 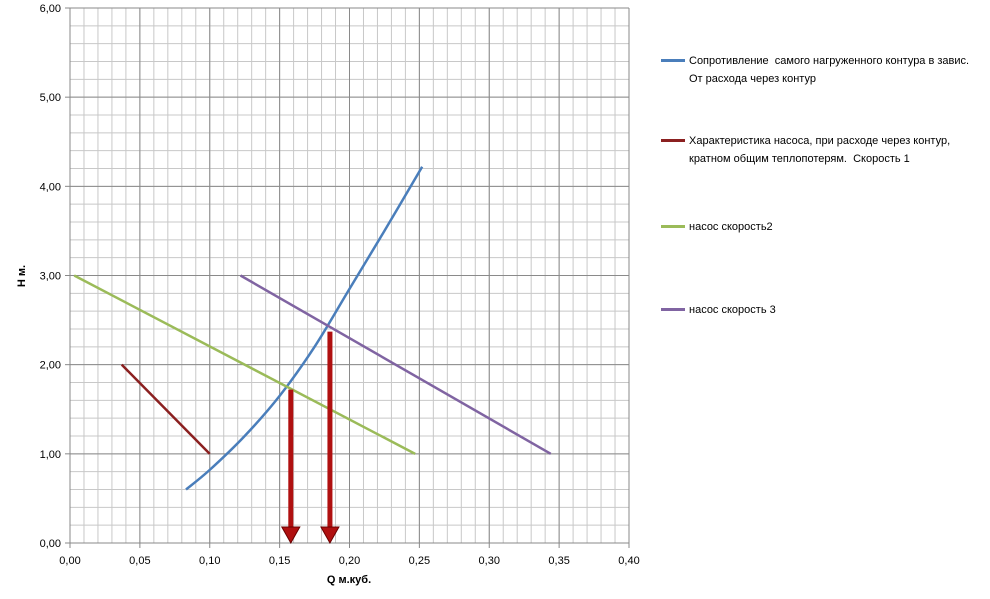 I want to click on y-tick-label: 4,00, so click(x=50, y=187).